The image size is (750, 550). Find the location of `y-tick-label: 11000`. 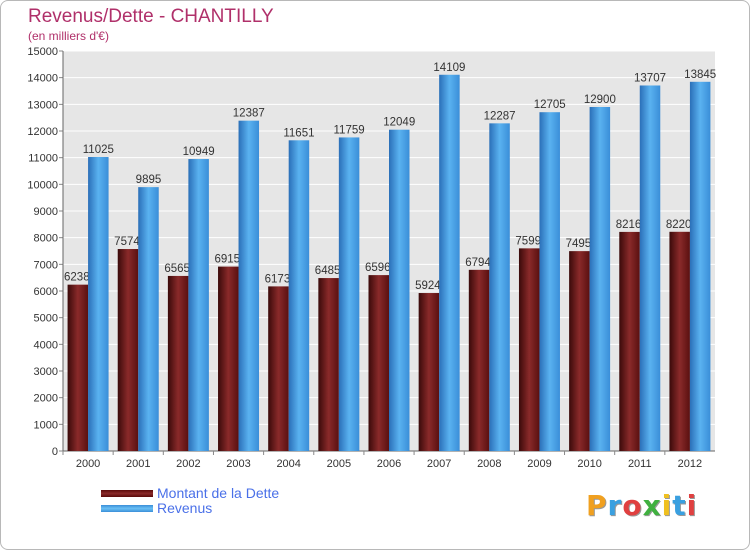

y-tick-label: 11000 is located at coordinates (43, 159).